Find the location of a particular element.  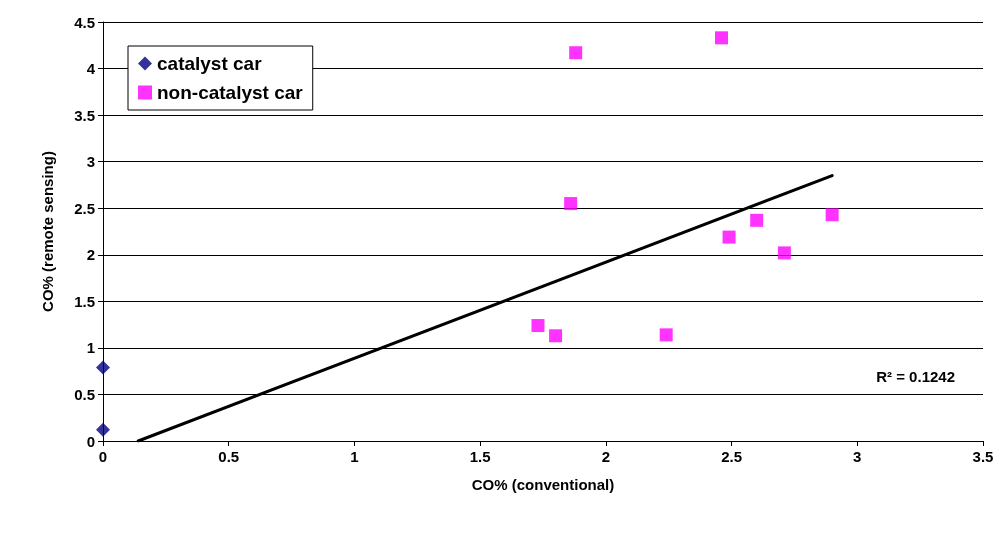

y-tick-label: 1 is located at coordinates (90, 348).